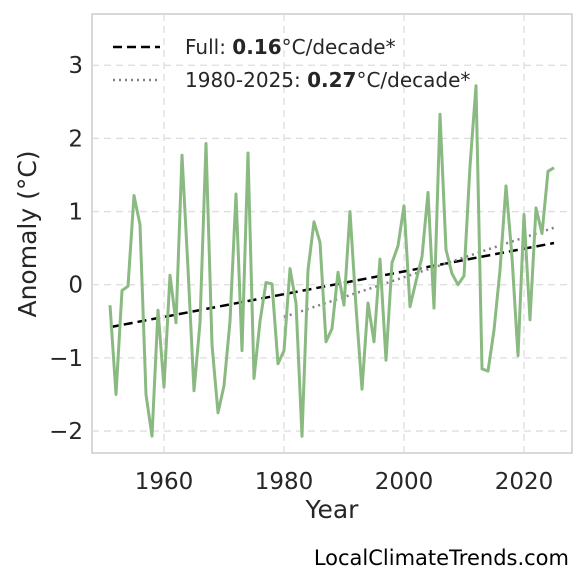 This screenshot has height=580, width=585. Describe the element at coordinates (75, 213) in the screenshot. I see `y-tick-label: 1` at that location.